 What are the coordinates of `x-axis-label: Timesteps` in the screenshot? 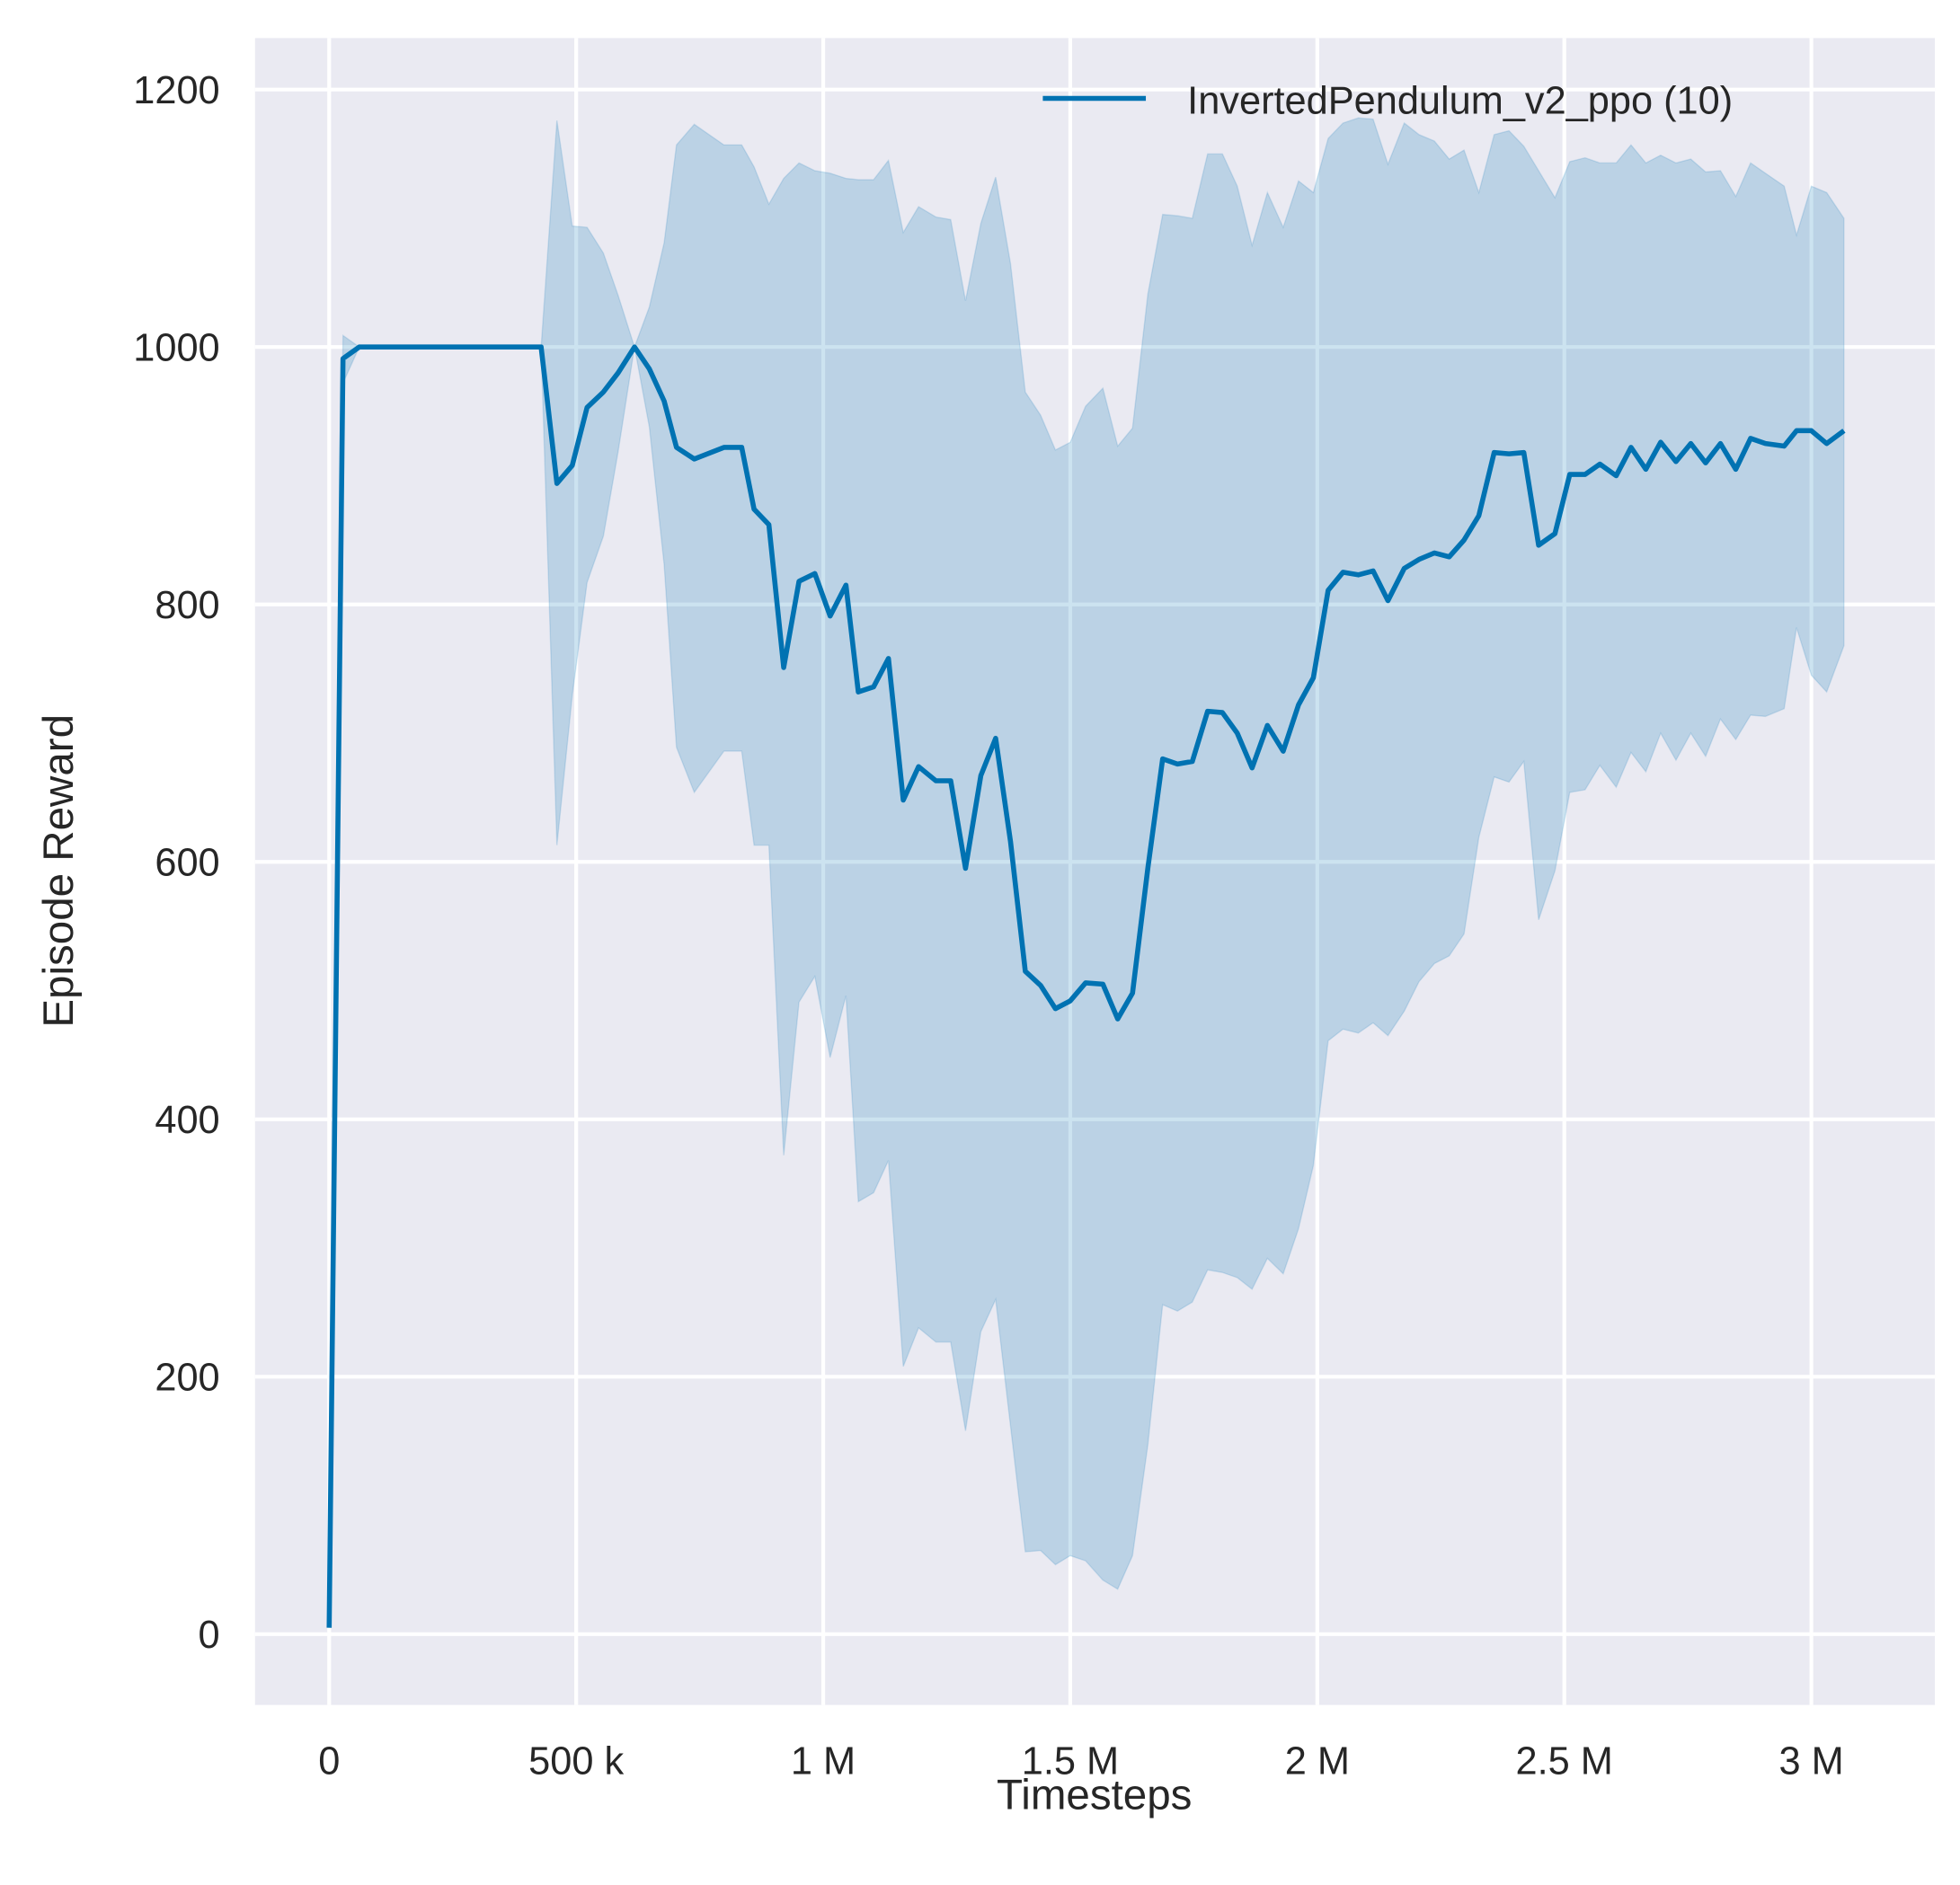 It's located at (1094, 1795).